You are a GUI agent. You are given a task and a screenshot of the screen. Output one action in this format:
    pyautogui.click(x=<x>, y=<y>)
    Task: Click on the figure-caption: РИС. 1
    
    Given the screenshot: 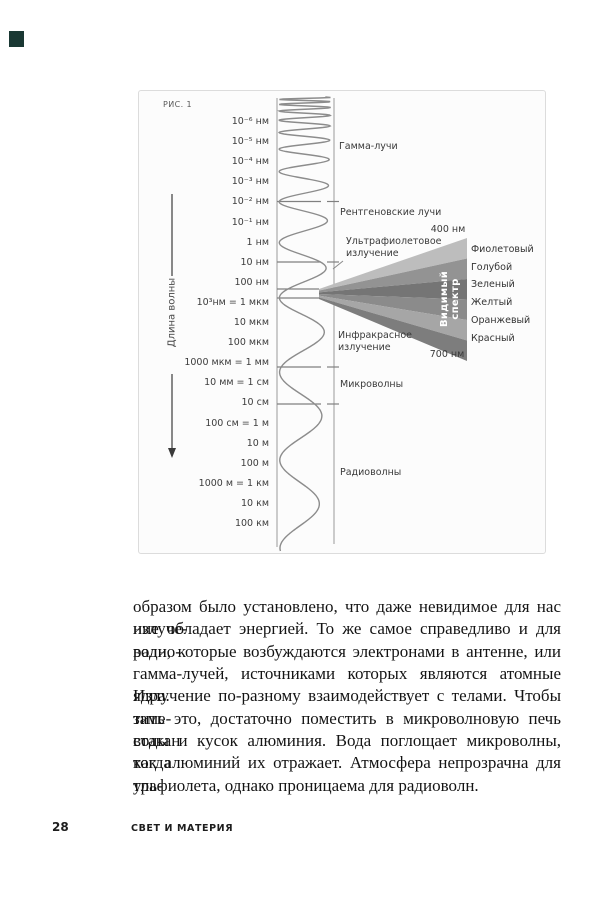 What is the action you would take?
    pyautogui.click(x=177, y=104)
    